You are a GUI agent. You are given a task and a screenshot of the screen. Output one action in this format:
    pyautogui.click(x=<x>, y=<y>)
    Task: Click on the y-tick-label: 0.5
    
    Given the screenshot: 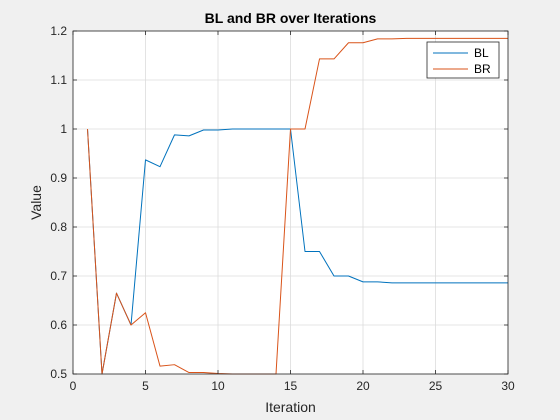 What is the action you would take?
    pyautogui.click(x=58, y=374)
    